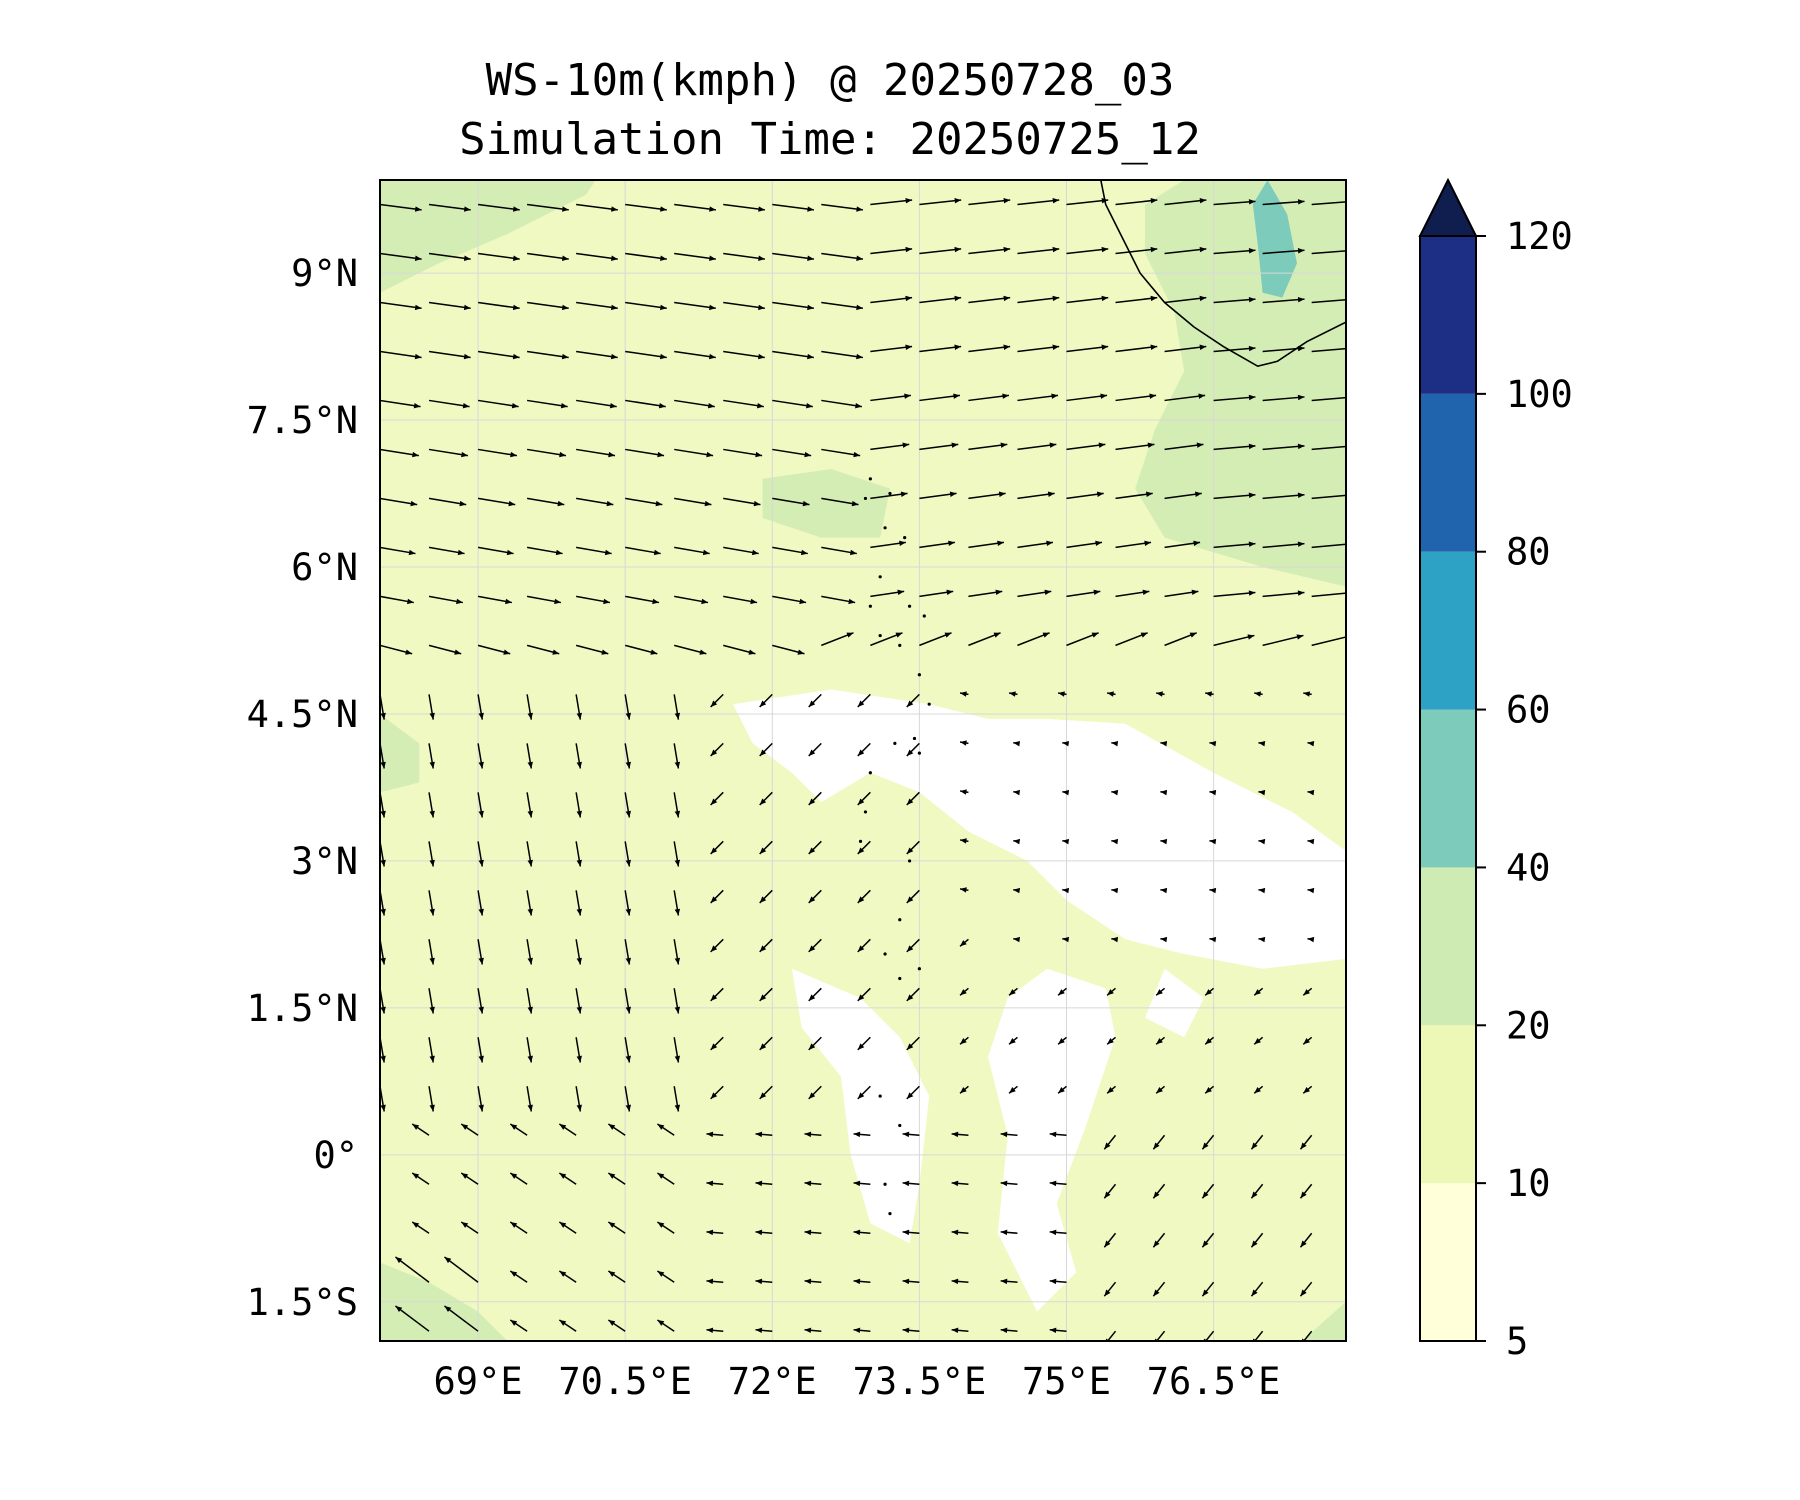 Image resolution: width=1800 pixels, height=1500 pixels. Describe the element at coordinates (478, 1381) in the screenshot. I see `lon-tick-label-0: 69°E` at that location.